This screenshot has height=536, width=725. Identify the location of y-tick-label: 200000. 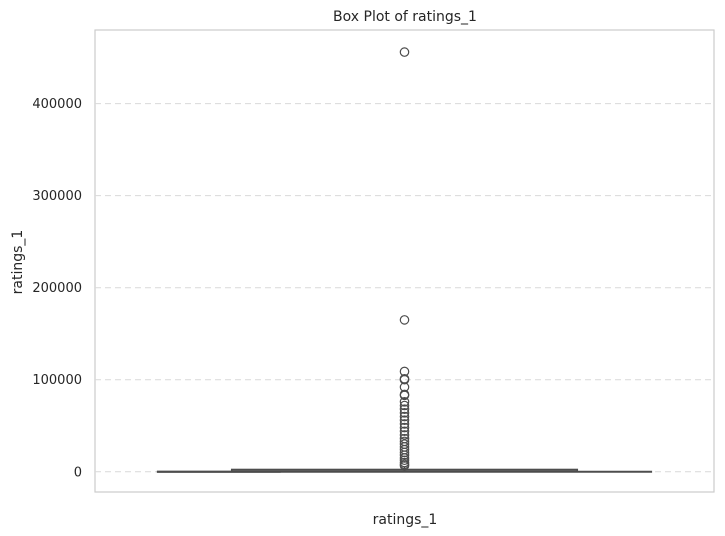
(57, 288).